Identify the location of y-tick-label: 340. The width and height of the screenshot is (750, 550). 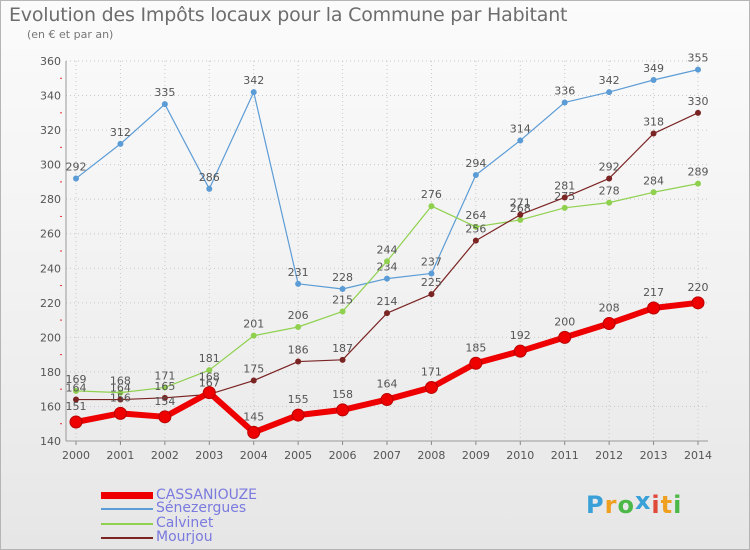
(50, 96).